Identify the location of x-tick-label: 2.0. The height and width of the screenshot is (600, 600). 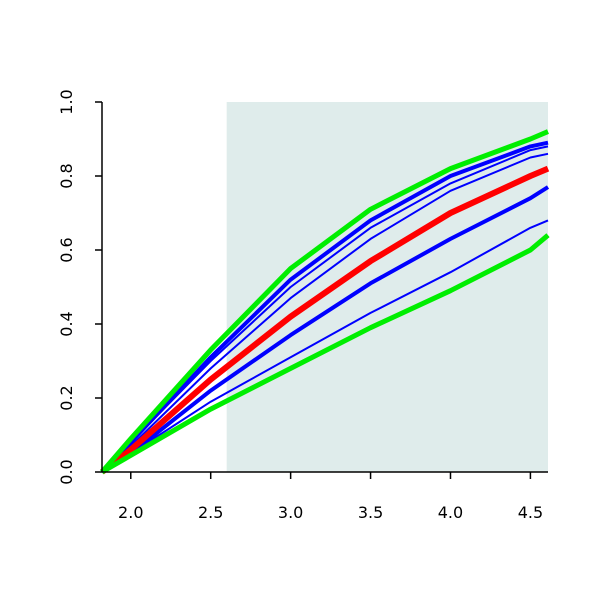
(130, 512).